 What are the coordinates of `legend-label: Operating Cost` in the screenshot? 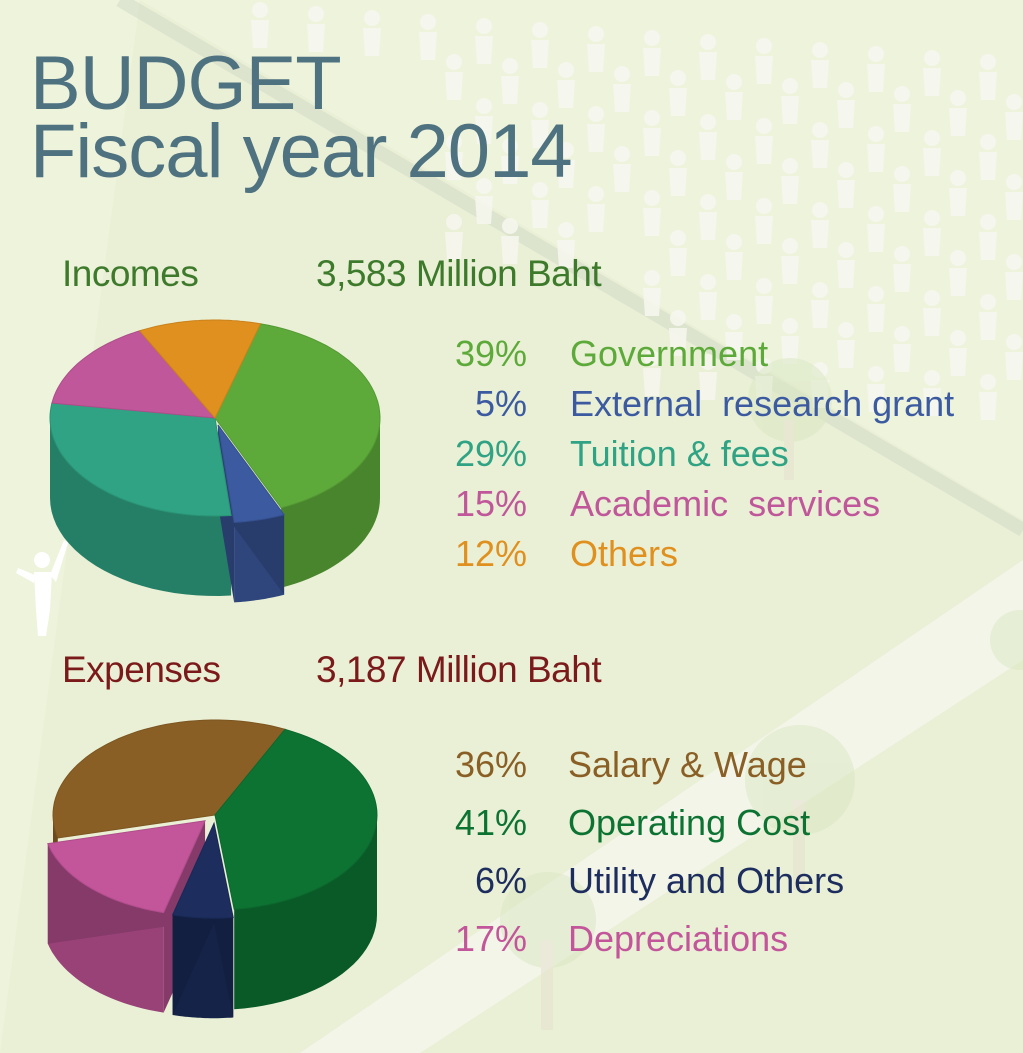 It's located at (689, 822).